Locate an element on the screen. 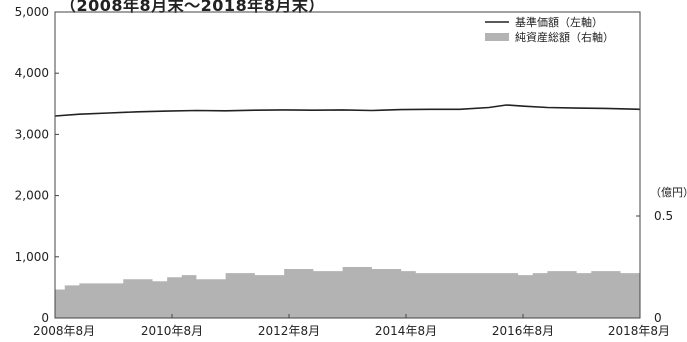  x-axis-tick-label: 2018年8月 is located at coordinates (639, 331).